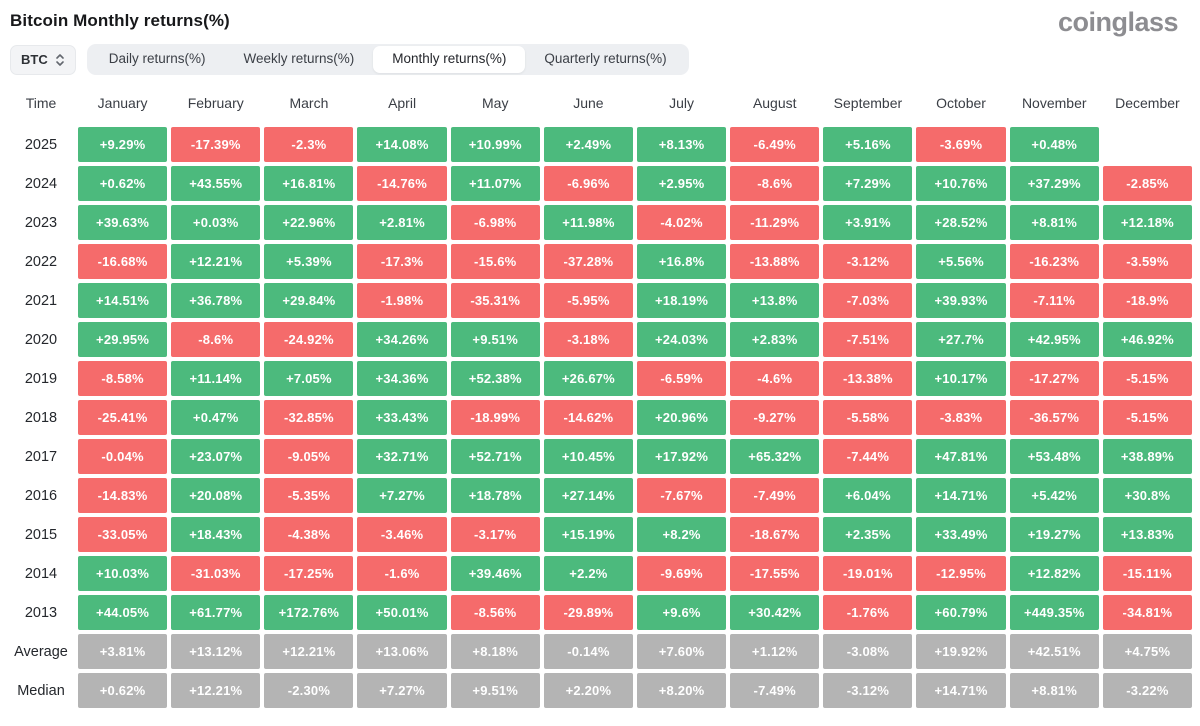  What do you see at coordinates (309, 456) in the screenshot?
I see `return-cell: -9.05%` at bounding box center [309, 456].